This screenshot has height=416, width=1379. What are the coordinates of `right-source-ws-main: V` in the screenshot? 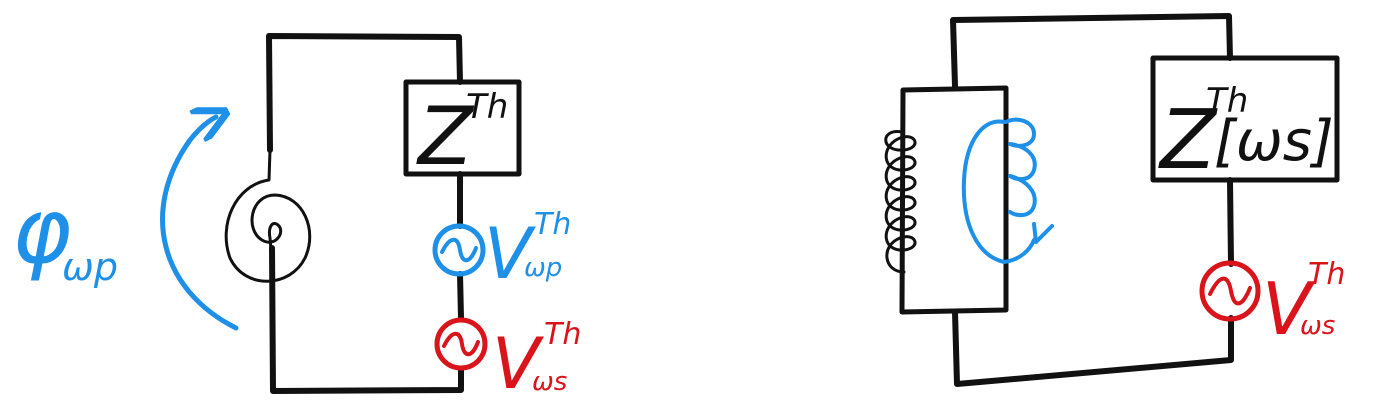 It's located at (1289, 309).